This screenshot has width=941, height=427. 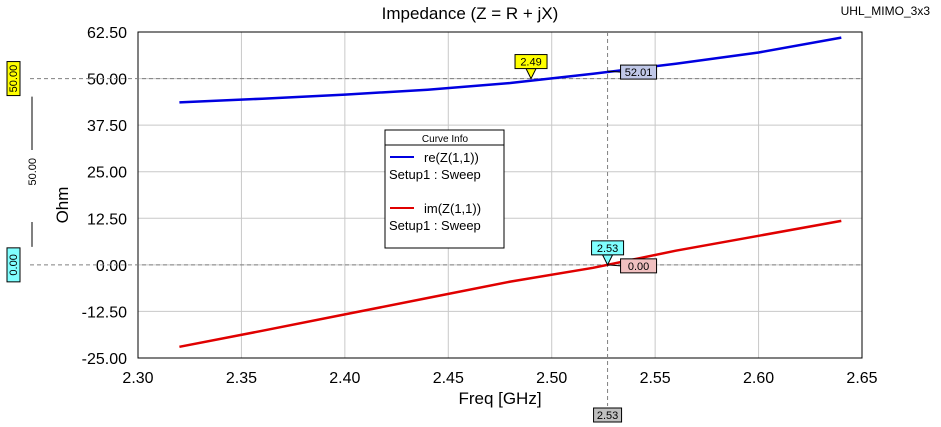 I want to click on y-tick-label: -25.00, so click(x=104, y=359).